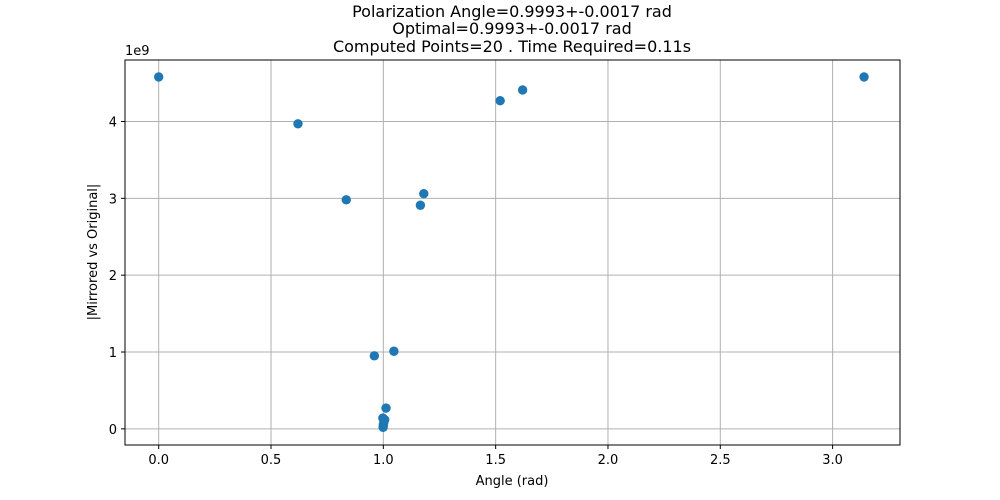 The height and width of the screenshot is (500, 1000). Describe the element at coordinates (113, 122) in the screenshot. I see `y-tick-label: 4` at that location.